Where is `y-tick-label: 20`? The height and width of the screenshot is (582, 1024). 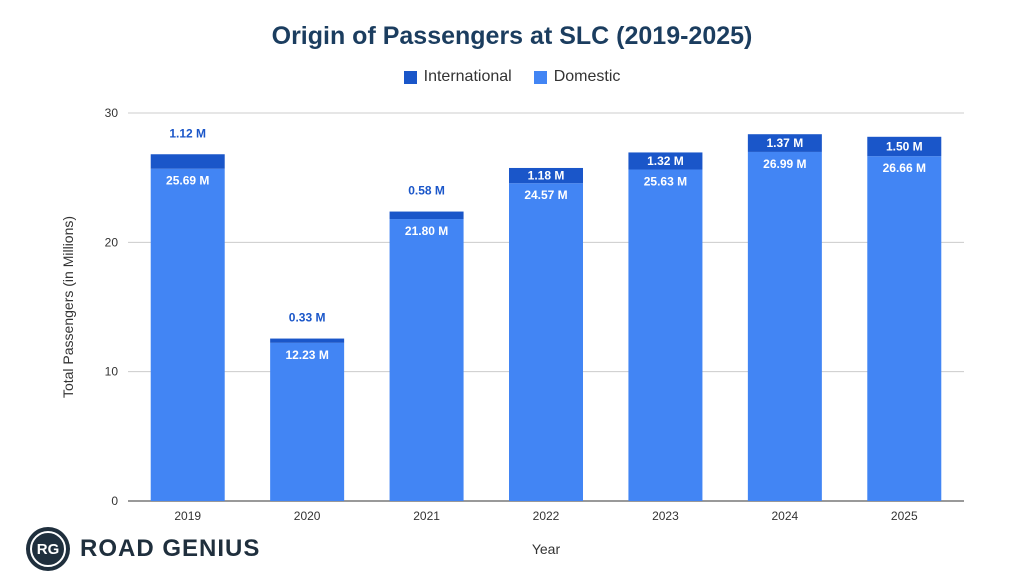
y-tick-label: 20 is located at coordinates (112, 242).